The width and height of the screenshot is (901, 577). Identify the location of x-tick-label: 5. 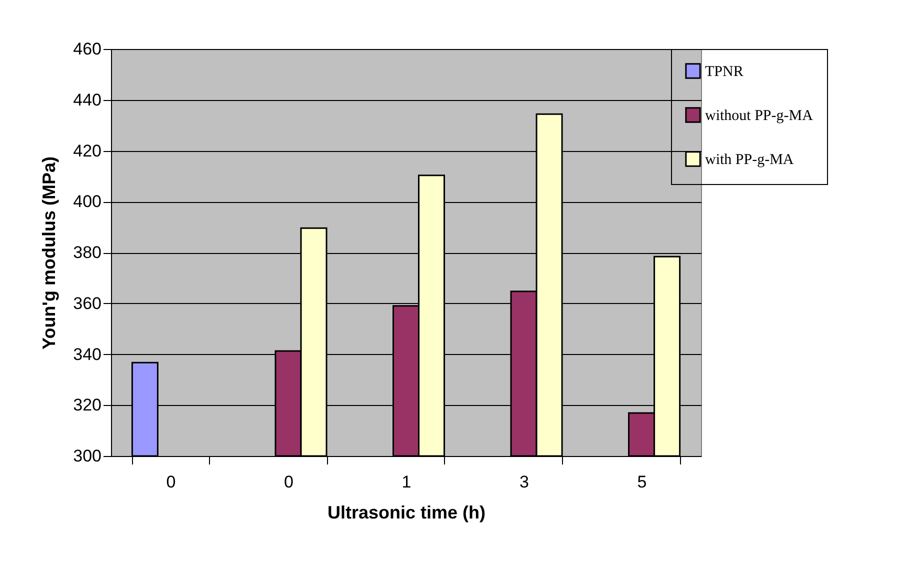
(642, 482).